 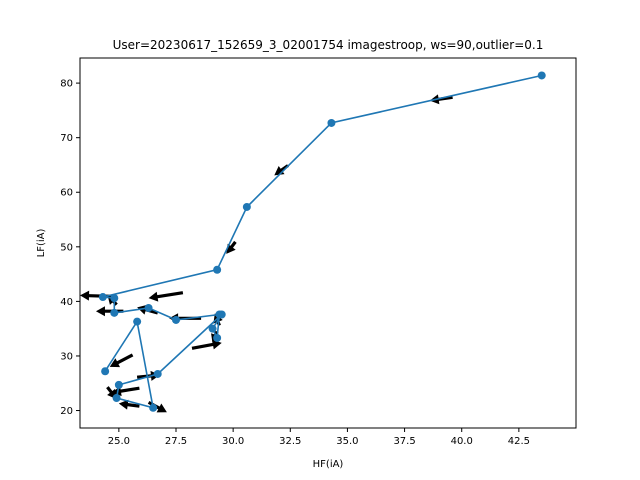 I want to click on x-tick-label: 25.0, so click(x=119, y=441).